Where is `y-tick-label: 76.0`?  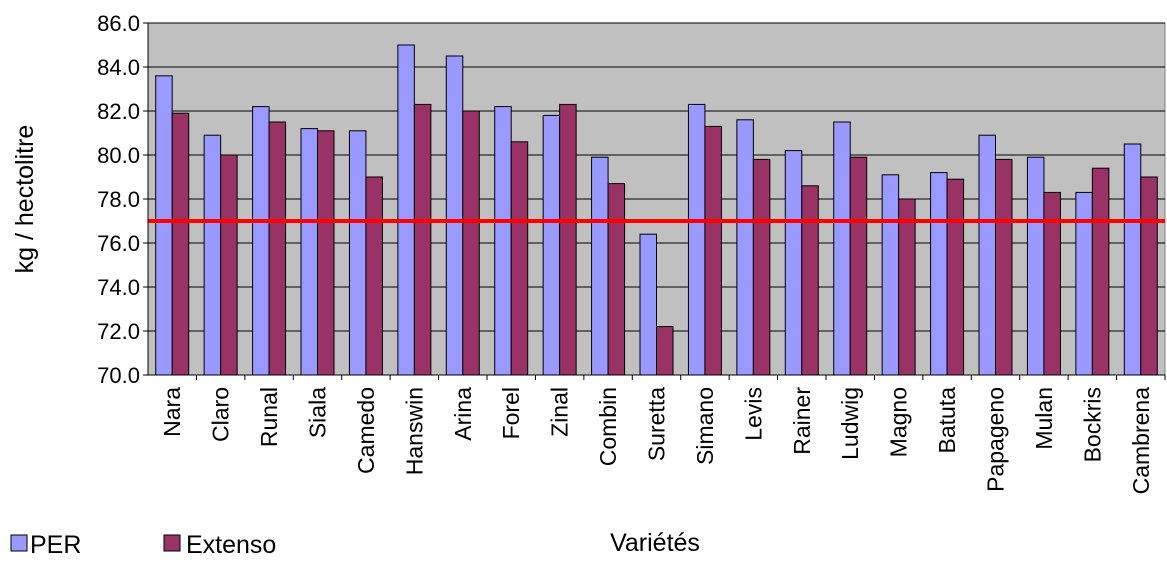 y-tick-label: 76.0 is located at coordinates (118, 243).